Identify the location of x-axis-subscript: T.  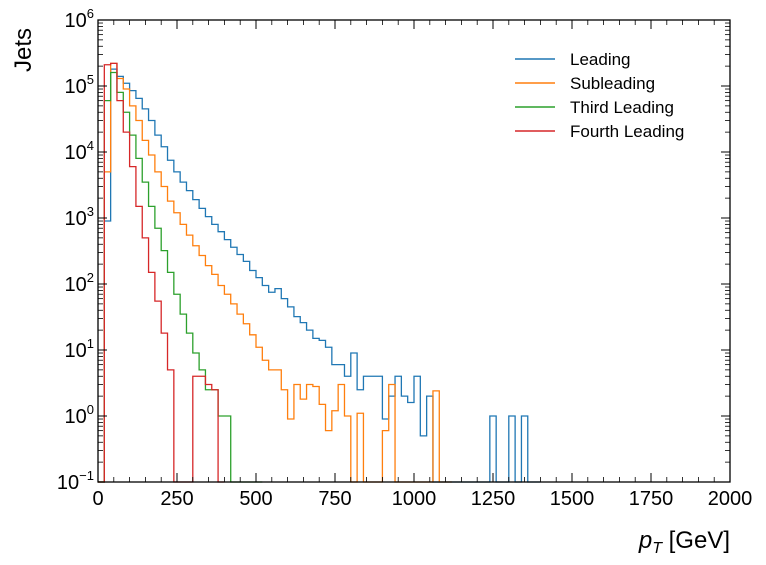
(657, 548).